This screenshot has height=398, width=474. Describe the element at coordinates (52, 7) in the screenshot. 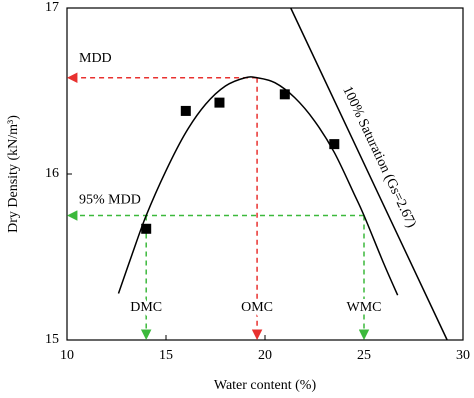

I see `y-tick-label: 17` at that location.